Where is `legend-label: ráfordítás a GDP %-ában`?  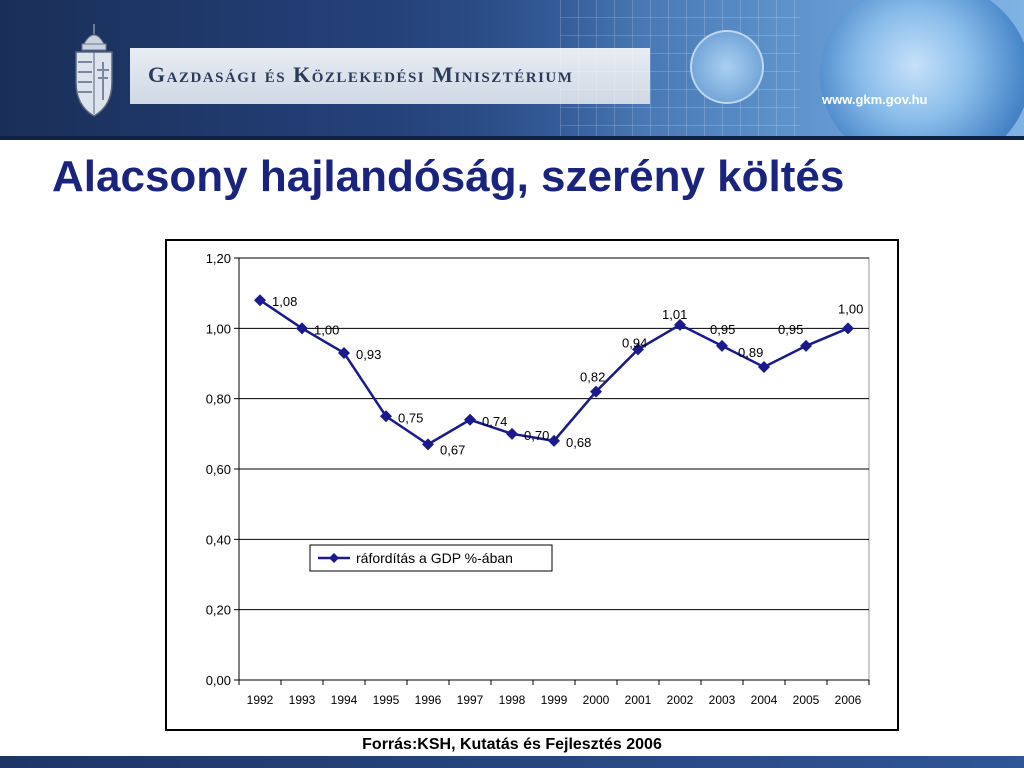
legend-label: ráfordítás a GDP %-ában is located at coordinates (434, 558).